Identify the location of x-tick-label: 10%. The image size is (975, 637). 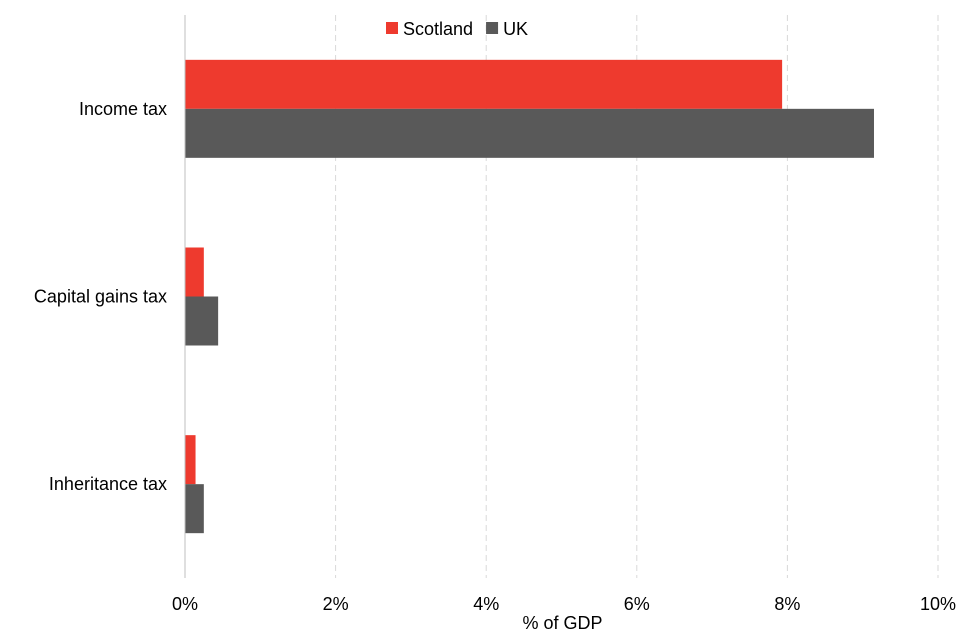
(938, 604).